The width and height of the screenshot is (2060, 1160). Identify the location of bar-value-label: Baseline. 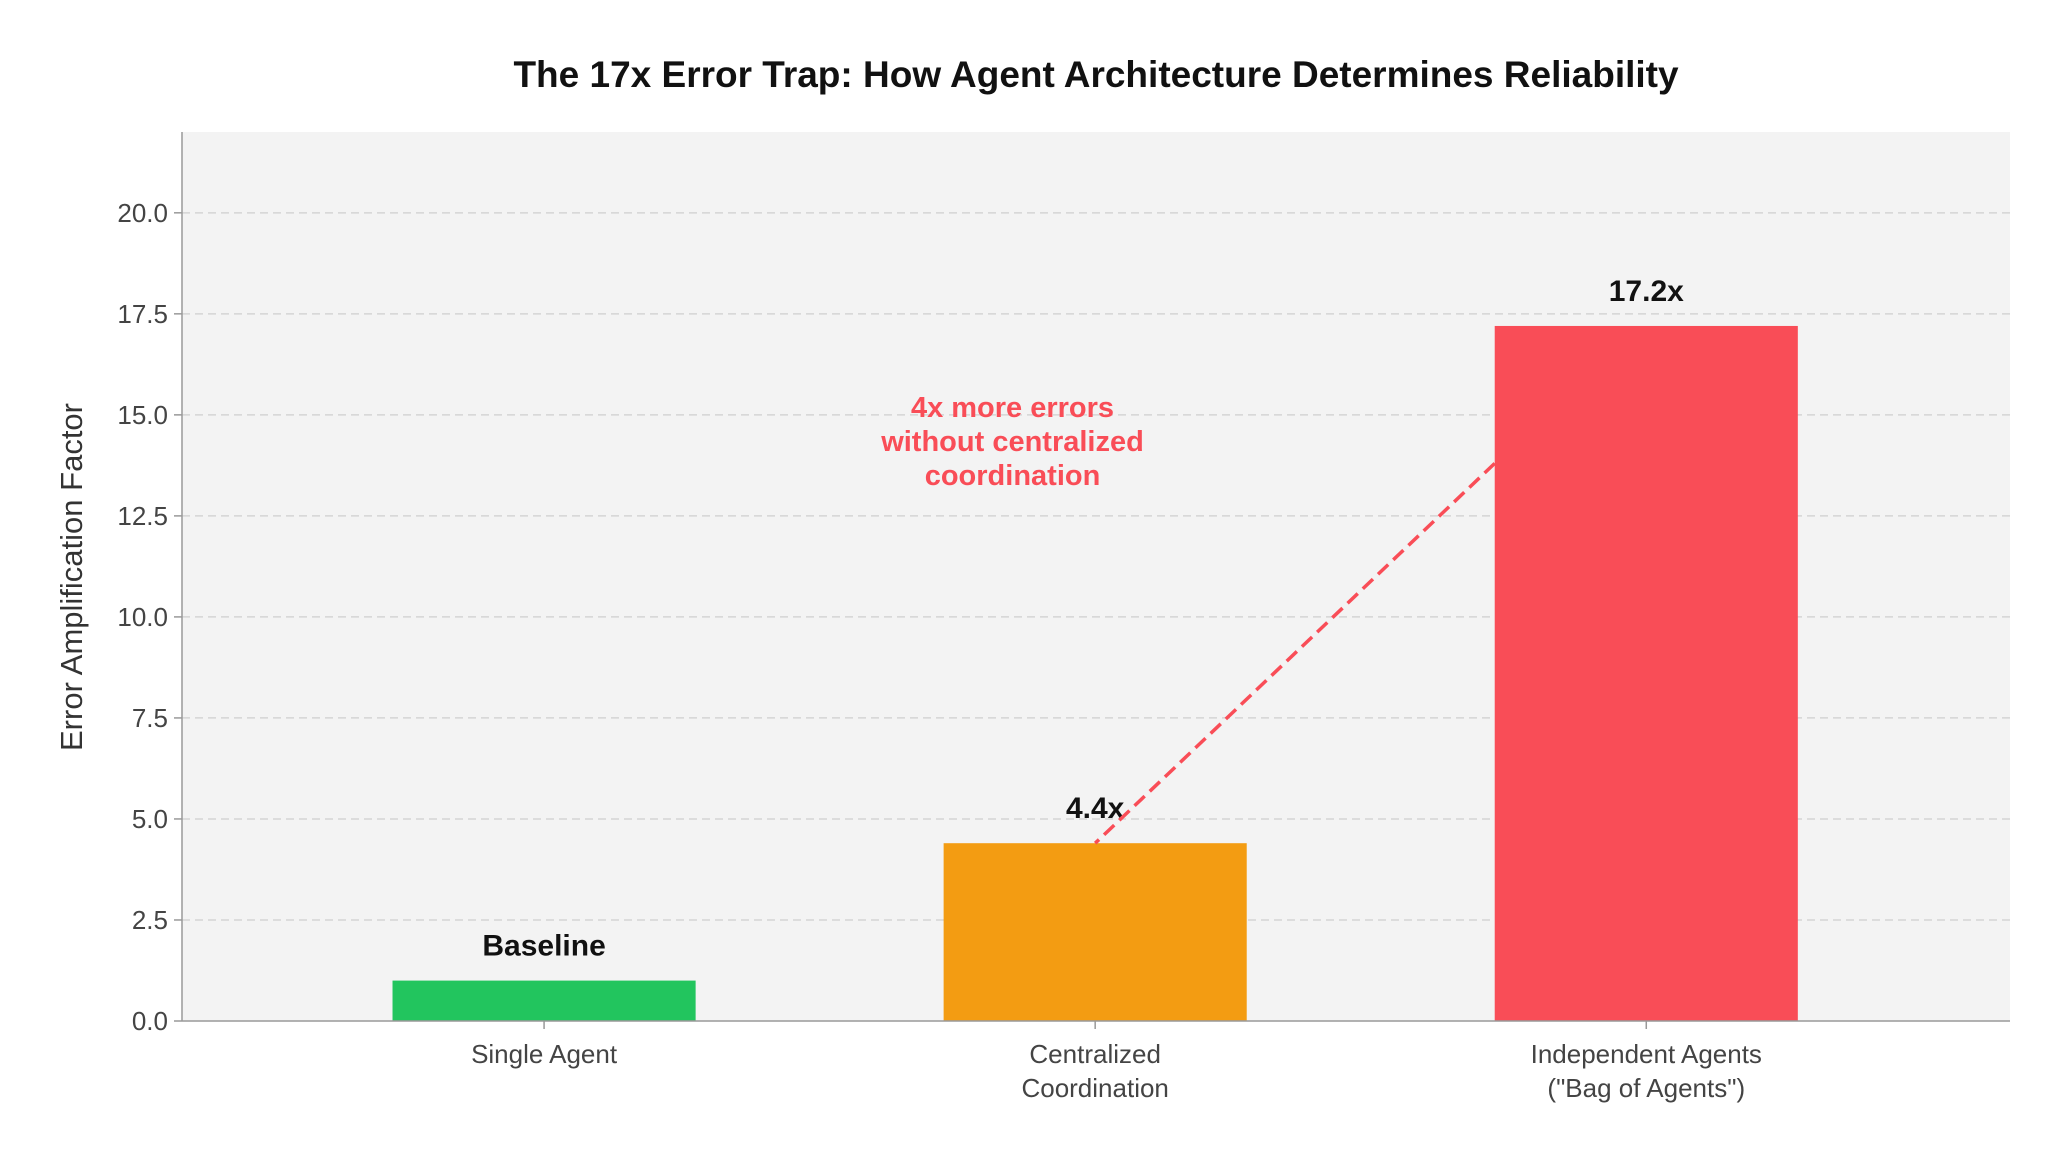
(543, 946).